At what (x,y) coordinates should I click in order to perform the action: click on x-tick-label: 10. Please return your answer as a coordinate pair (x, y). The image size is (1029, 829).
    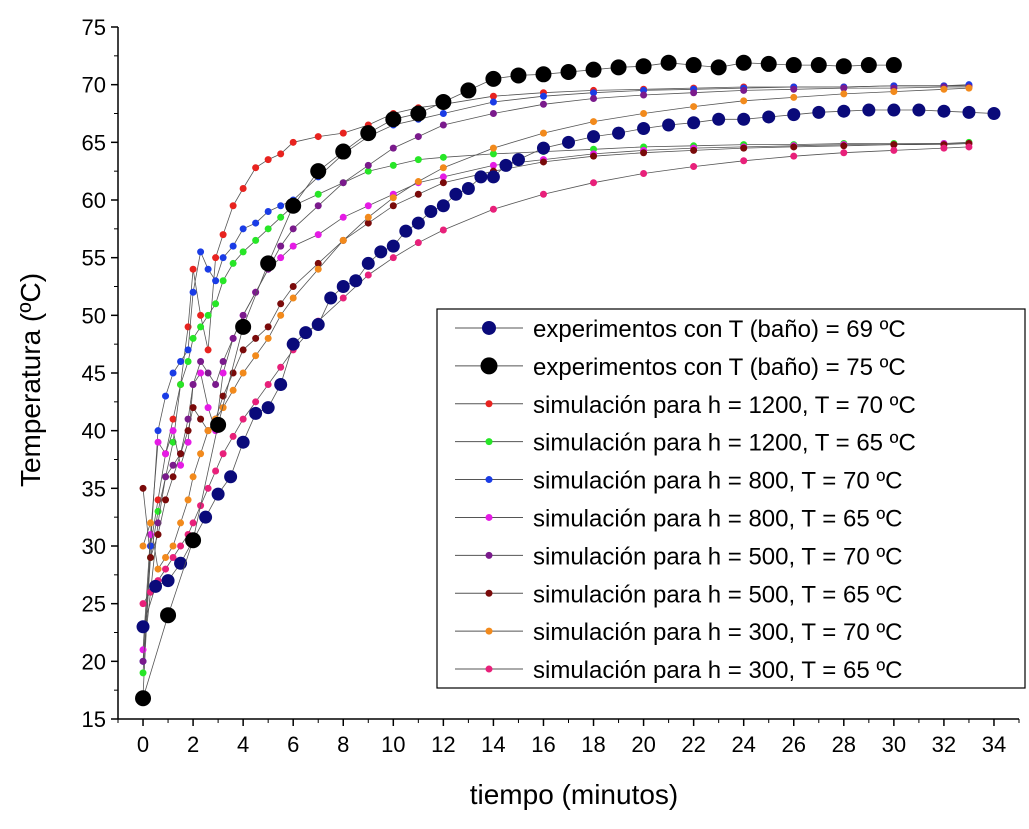
    Looking at the image, I should click on (393, 744).